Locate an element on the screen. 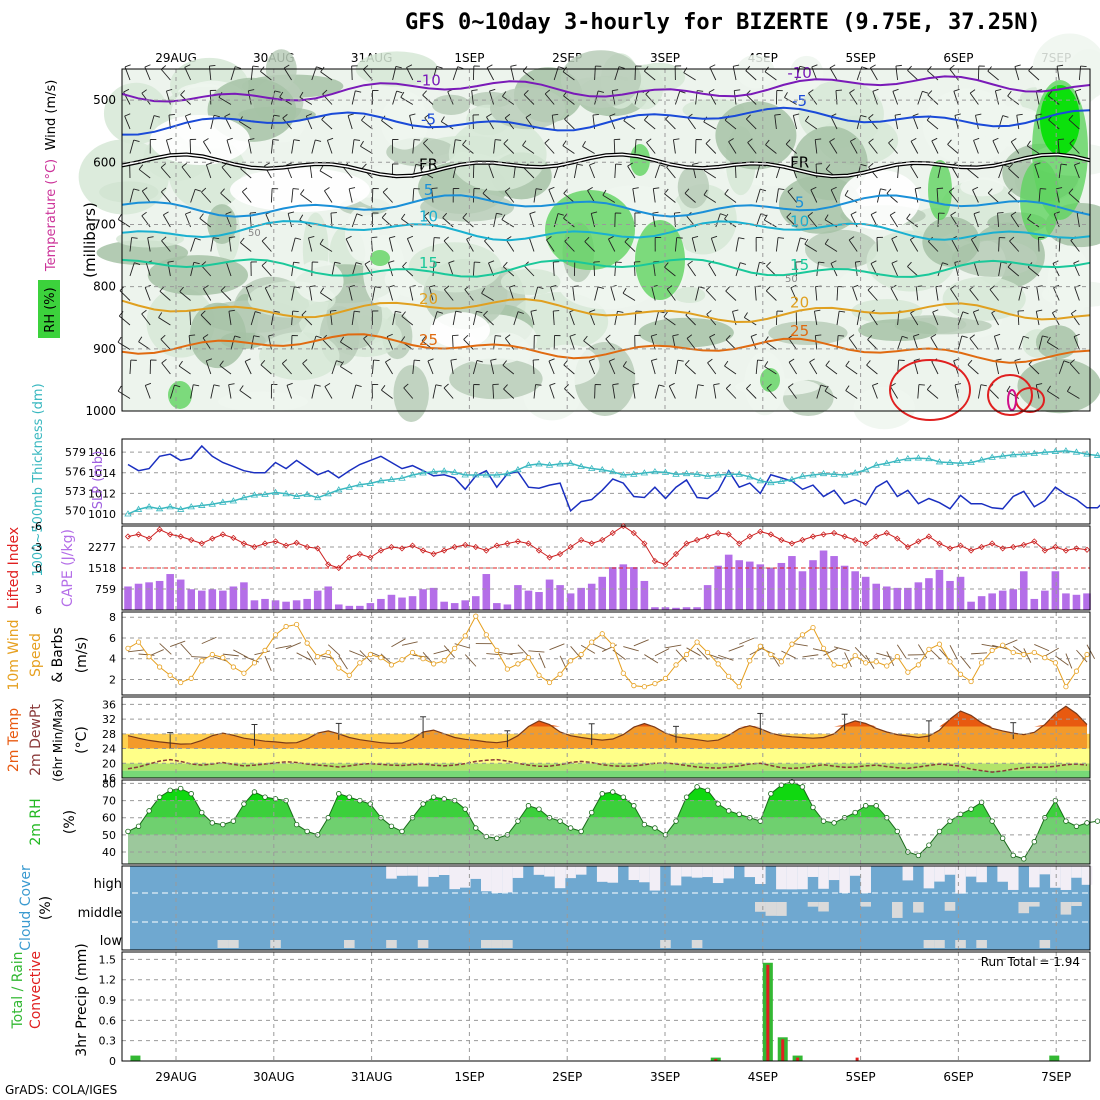 The image size is (1100, 1100). temp-tick: 24 is located at coordinates (109, 749).